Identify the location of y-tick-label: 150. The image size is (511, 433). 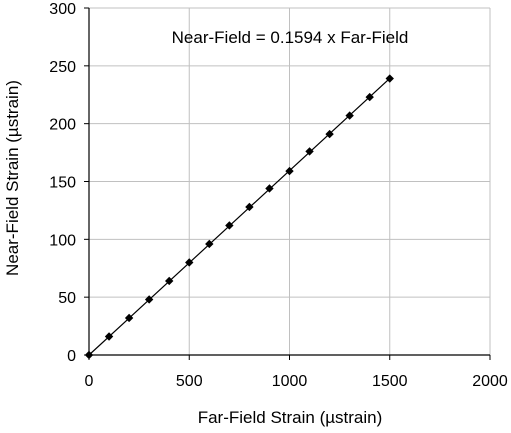
(62, 183).